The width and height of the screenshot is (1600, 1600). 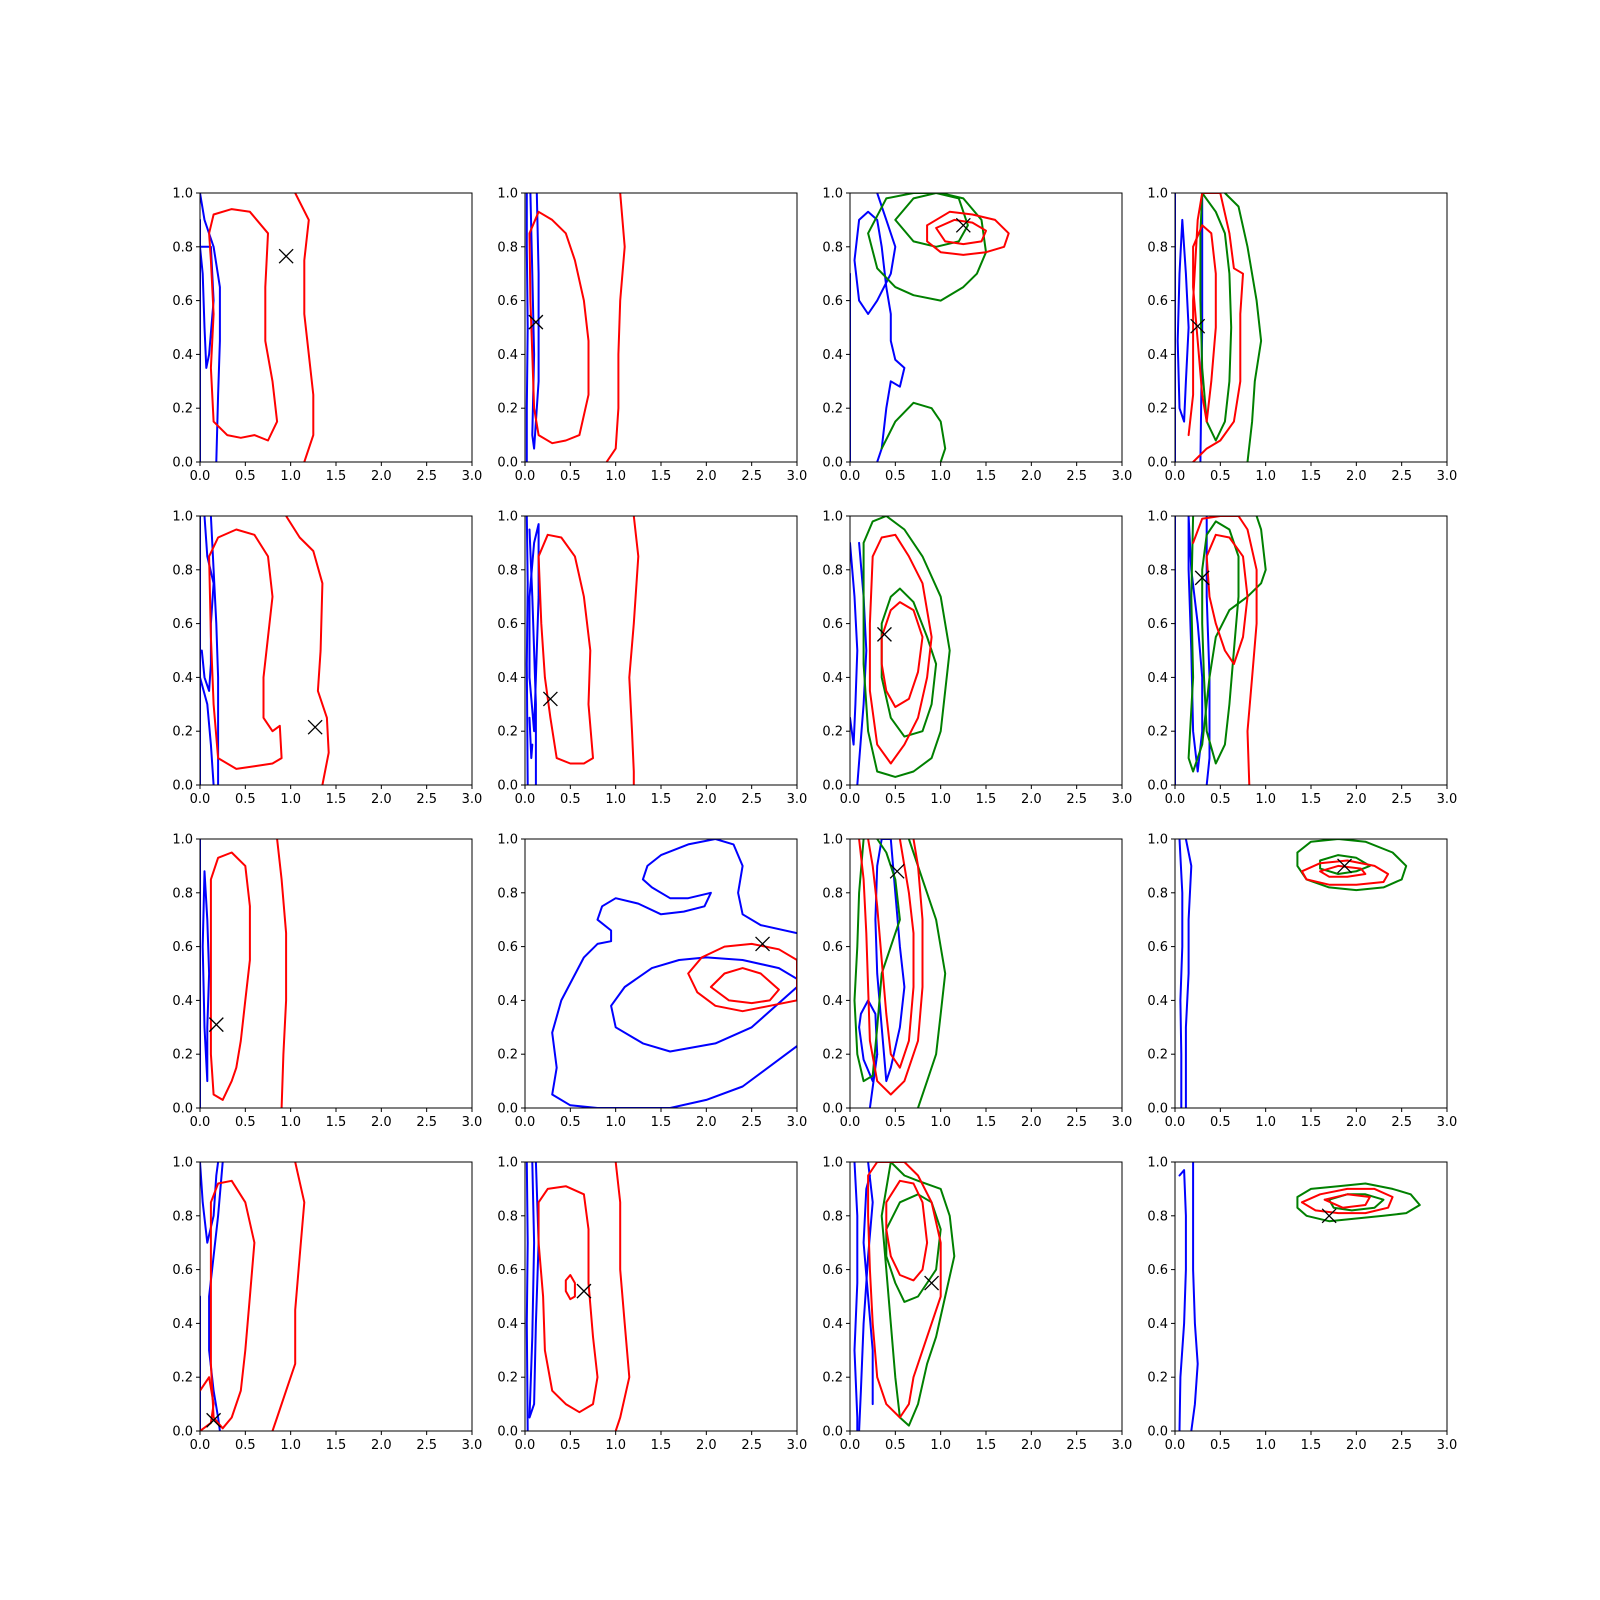 What do you see at coordinates (327, 336) in the screenshot?
I see `panel-1-1: 0.0 0.5 1.0 1.5 2.0 2.5 3.0 0.0 0.2 0.4 0.6 0.8 1.0` at bounding box center [327, 336].